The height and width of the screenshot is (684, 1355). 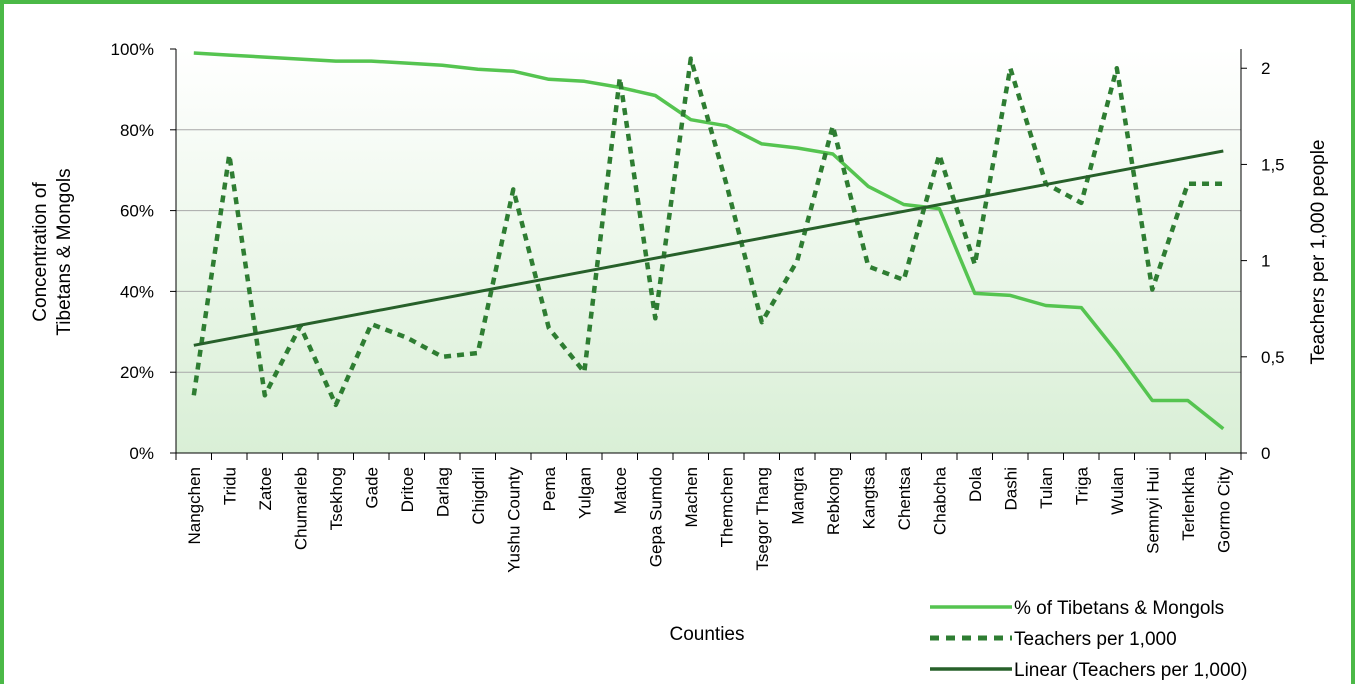 What do you see at coordinates (371, 488) in the screenshot?
I see `x-tick-label: Gade` at bounding box center [371, 488].